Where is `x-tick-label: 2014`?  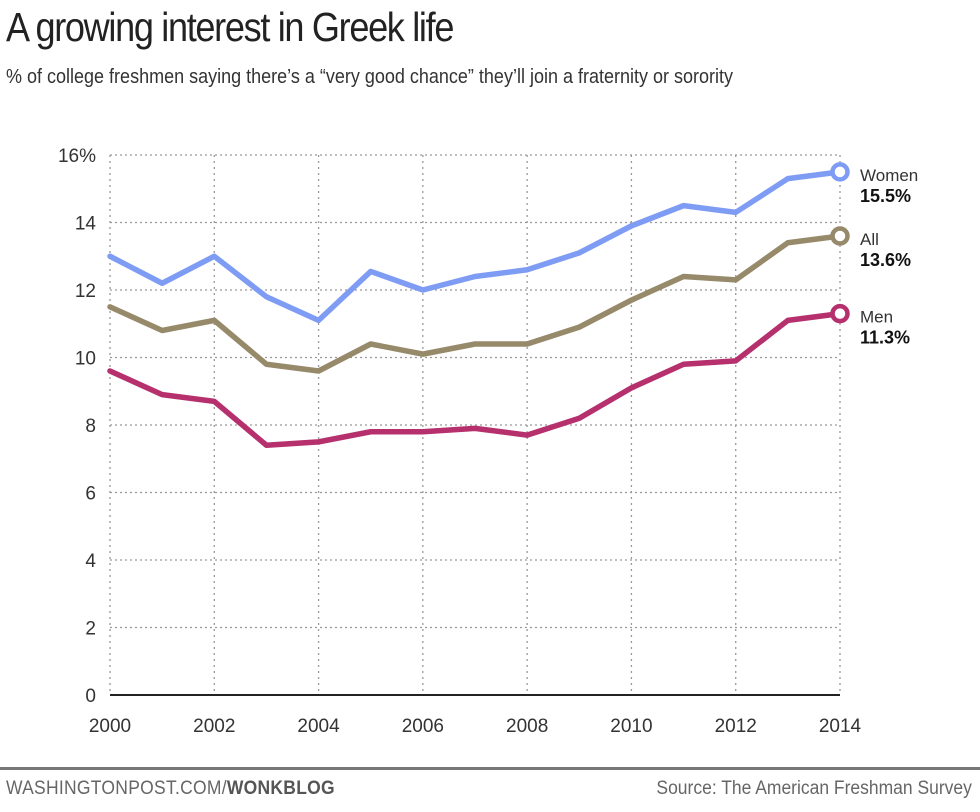
x-tick-label: 2014 is located at coordinates (840, 726).